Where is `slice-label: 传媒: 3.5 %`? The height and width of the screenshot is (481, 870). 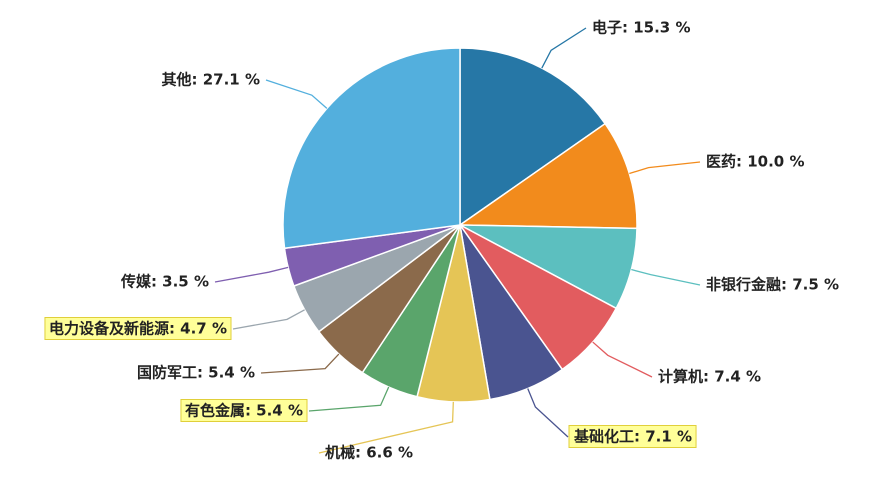 slice-label: 传媒: 3.5 % is located at coordinates (164, 282).